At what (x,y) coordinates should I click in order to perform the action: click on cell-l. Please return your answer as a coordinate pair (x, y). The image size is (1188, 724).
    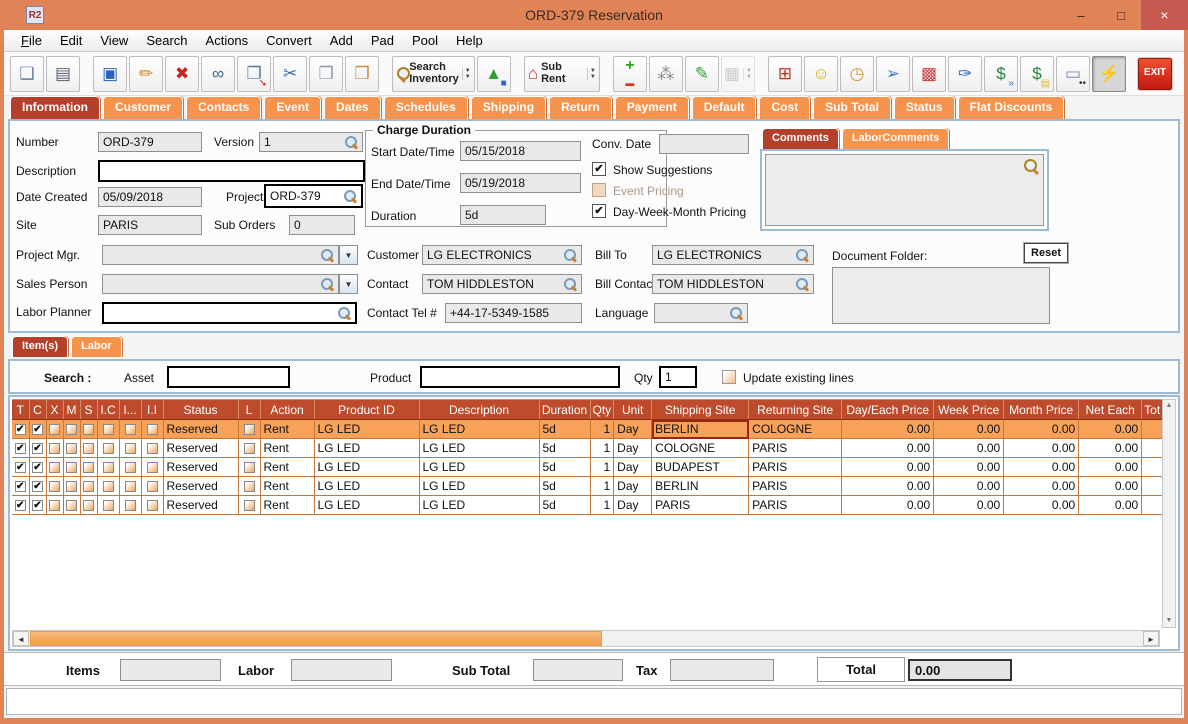
    Looking at the image, I should click on (249, 505).